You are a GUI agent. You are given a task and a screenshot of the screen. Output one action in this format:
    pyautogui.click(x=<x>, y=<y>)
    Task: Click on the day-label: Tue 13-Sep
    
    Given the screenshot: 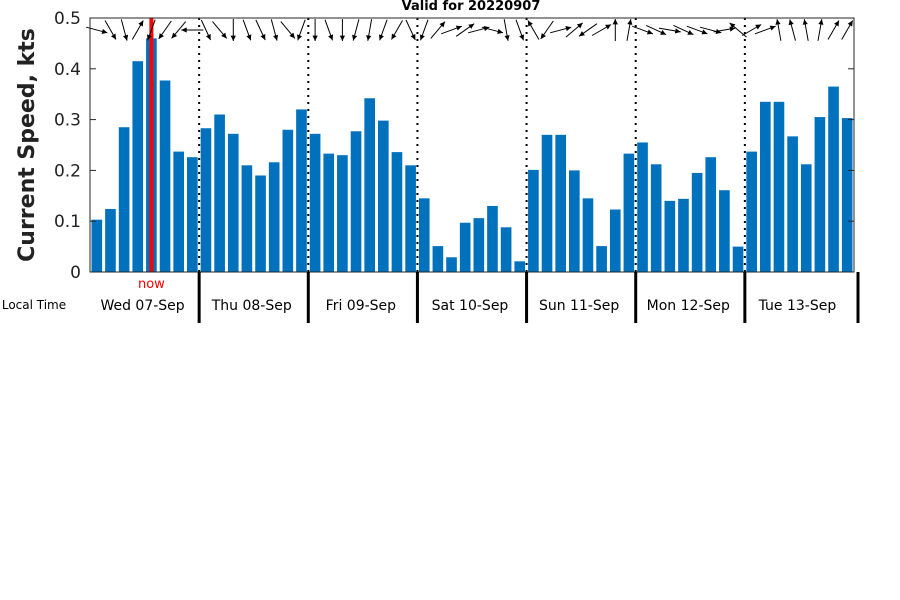 What is the action you would take?
    pyautogui.click(x=797, y=306)
    